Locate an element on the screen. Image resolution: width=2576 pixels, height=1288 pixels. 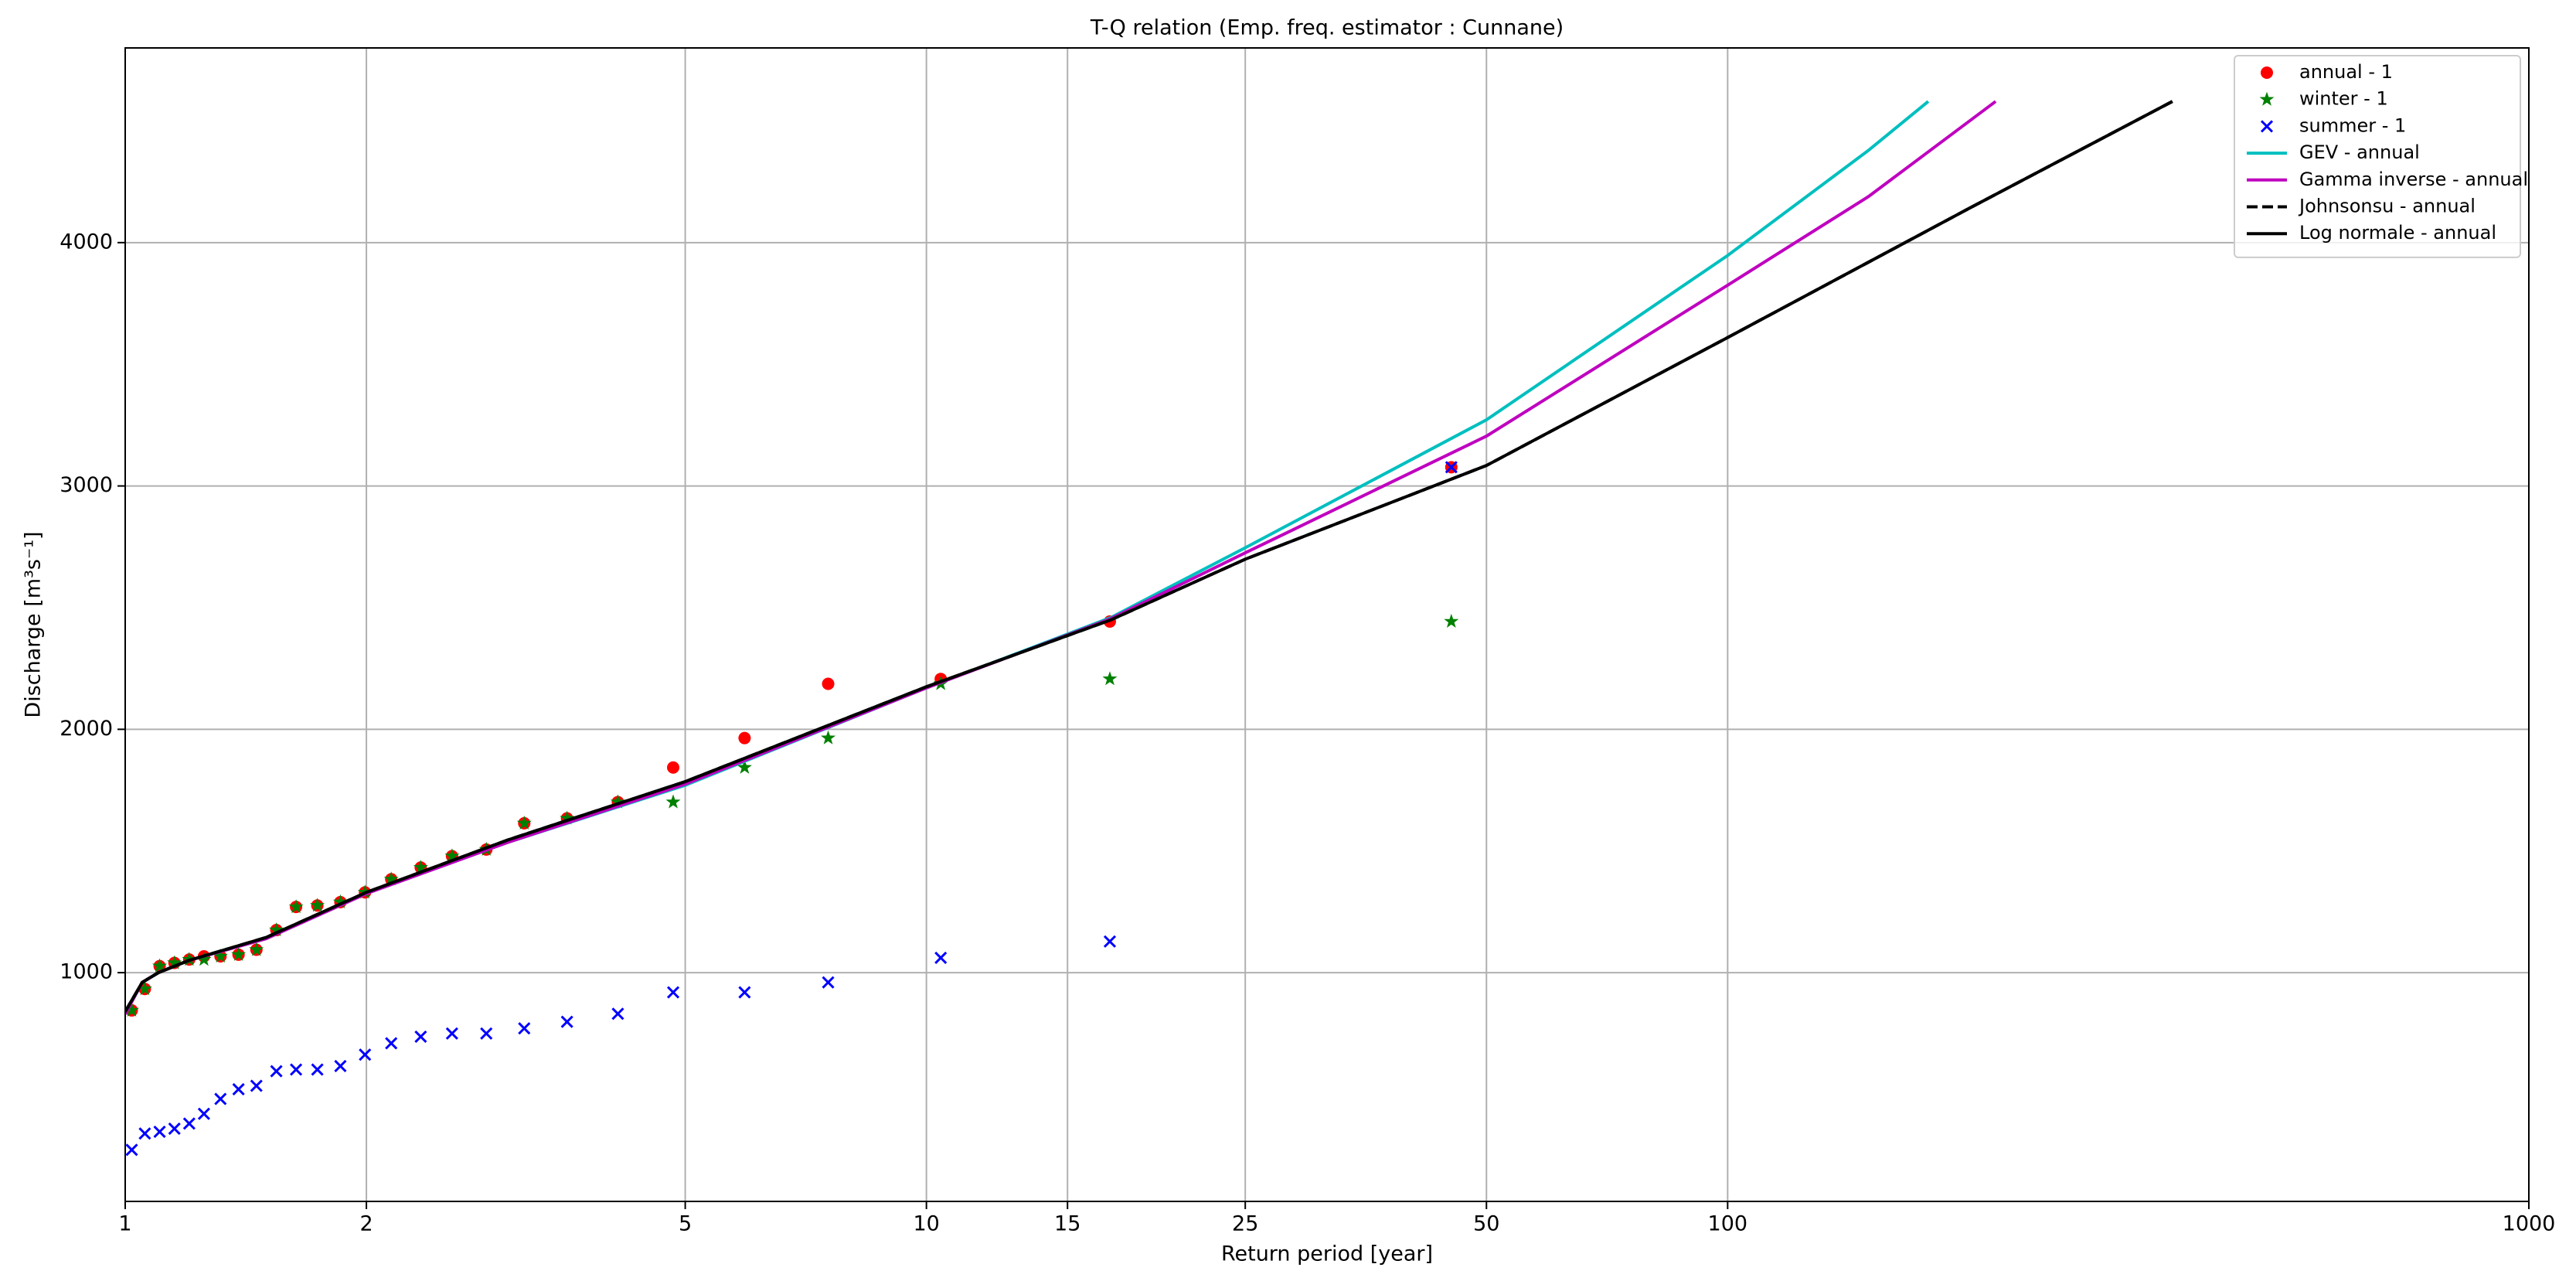
x-tick-label: 100 is located at coordinates (1728, 1224).